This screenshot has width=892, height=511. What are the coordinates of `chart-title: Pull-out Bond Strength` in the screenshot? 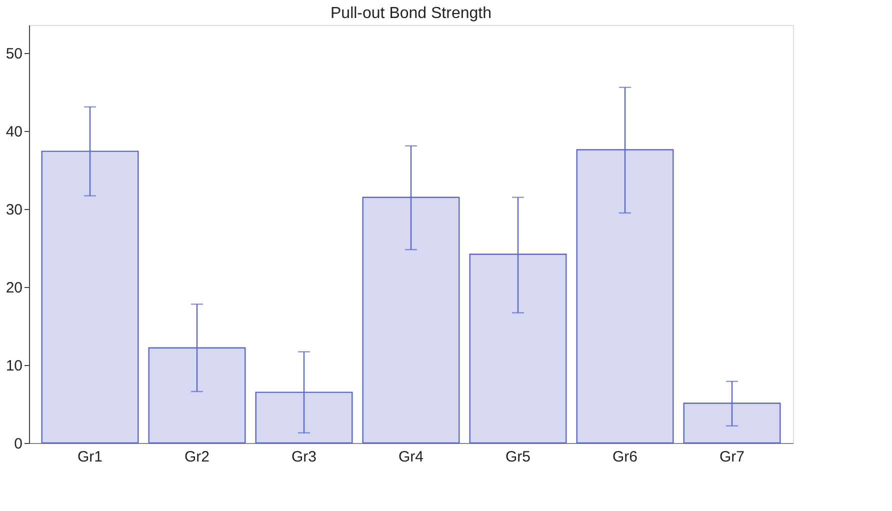 It's located at (411, 13).